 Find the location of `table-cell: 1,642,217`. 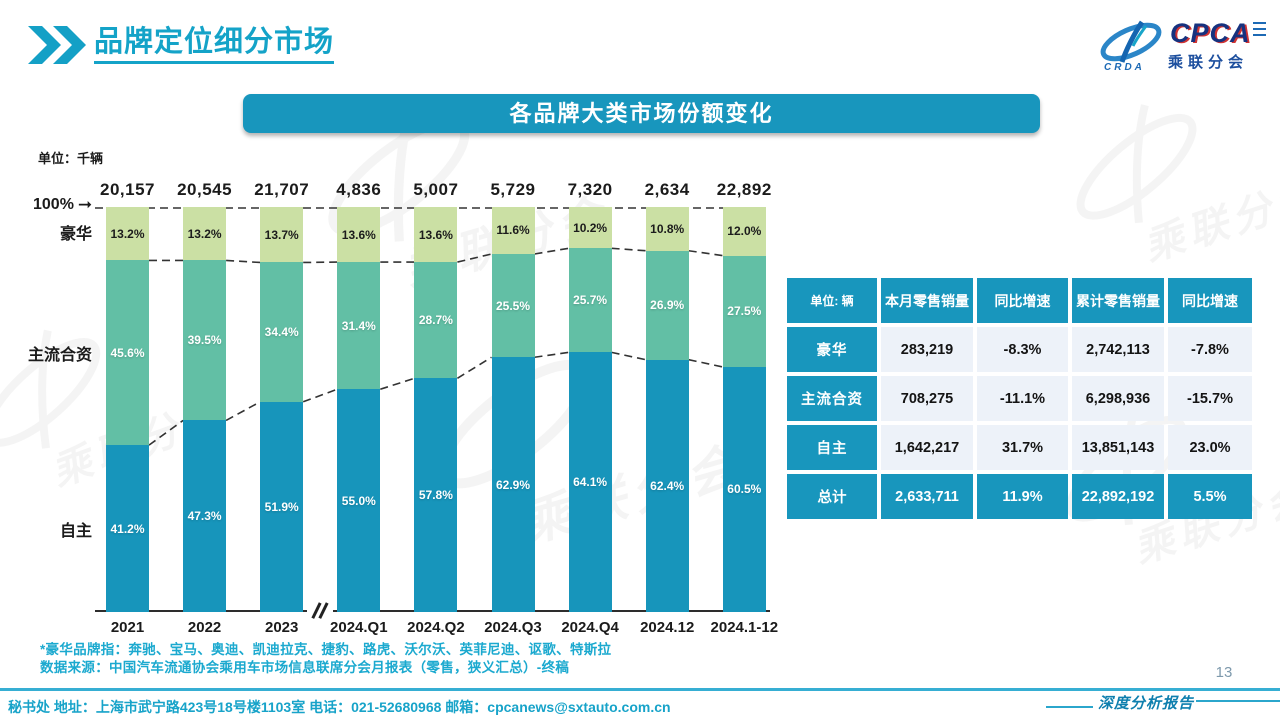

table-cell: 1,642,217 is located at coordinates (927, 447).